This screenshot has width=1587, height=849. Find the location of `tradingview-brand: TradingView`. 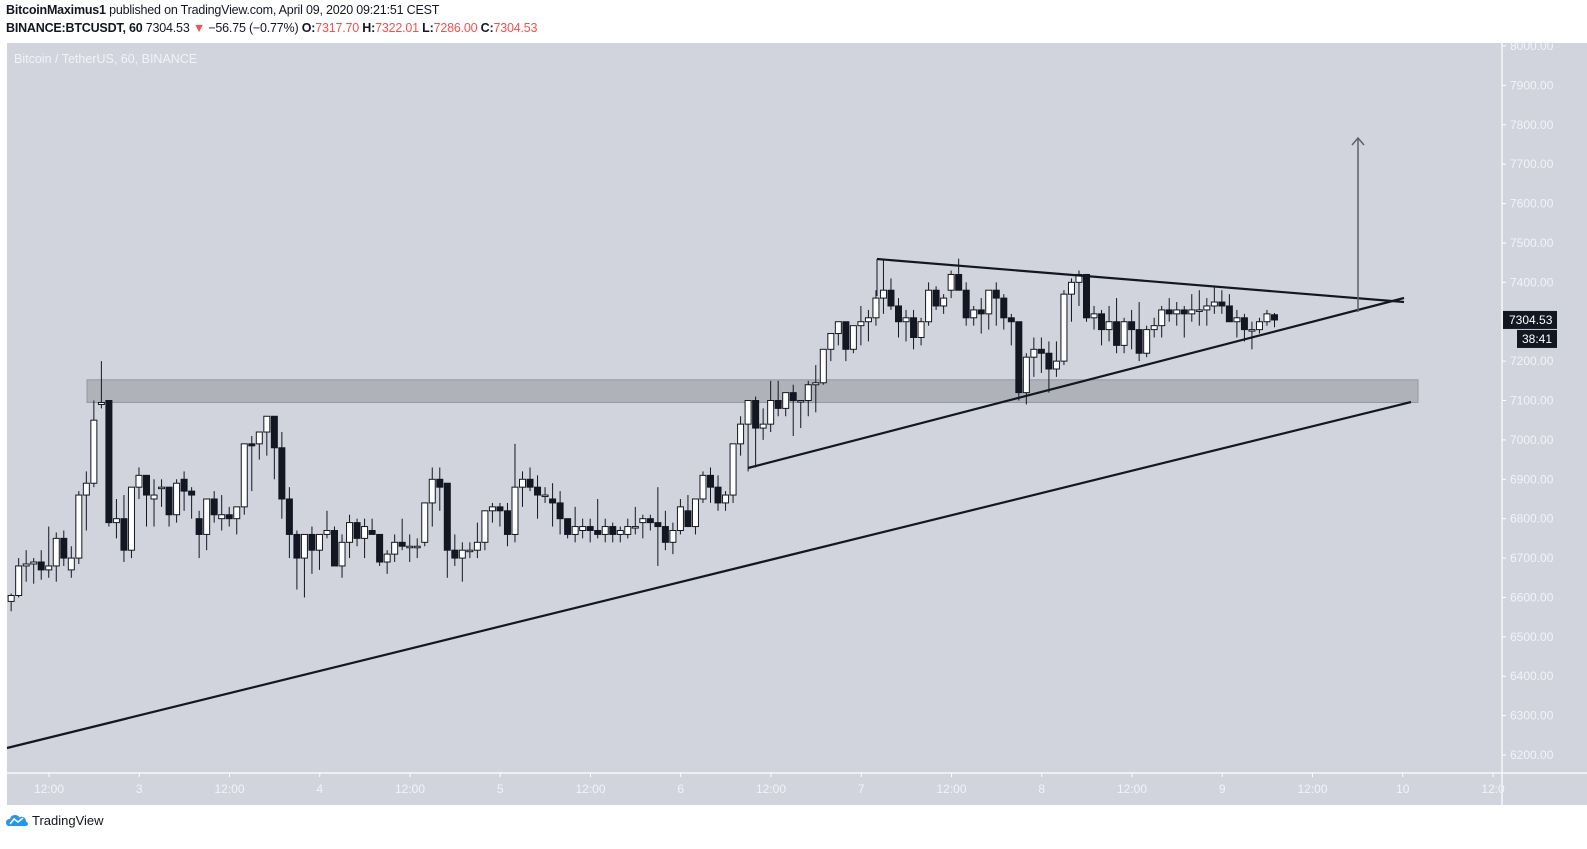

tradingview-brand: TradingView is located at coordinates (68, 820).